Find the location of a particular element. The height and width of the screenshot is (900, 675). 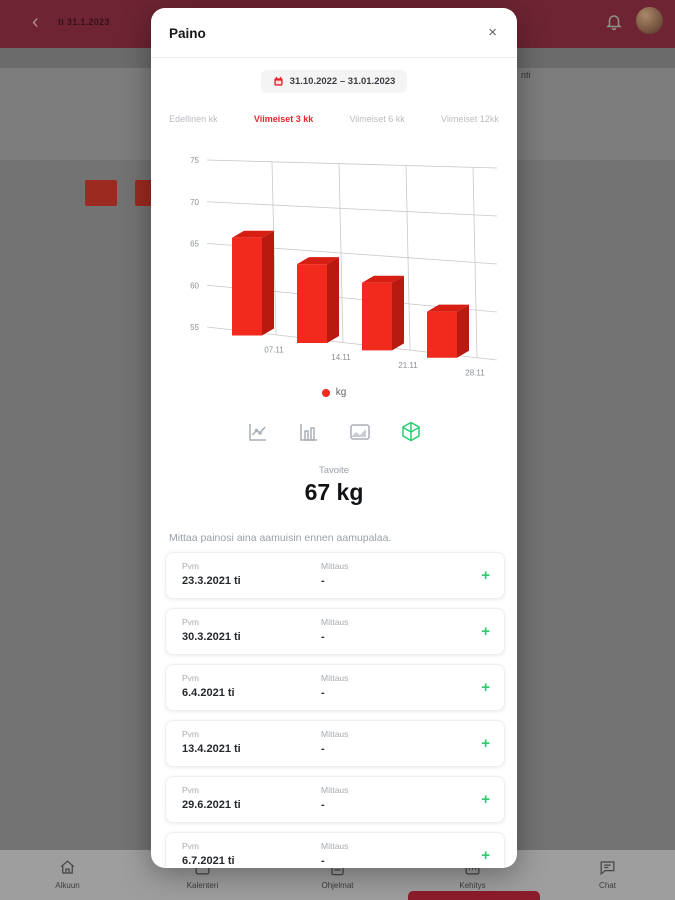

svg-text: 75 is located at coordinates (194, 160).